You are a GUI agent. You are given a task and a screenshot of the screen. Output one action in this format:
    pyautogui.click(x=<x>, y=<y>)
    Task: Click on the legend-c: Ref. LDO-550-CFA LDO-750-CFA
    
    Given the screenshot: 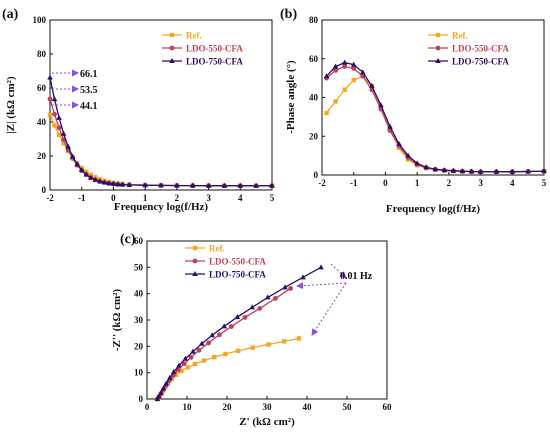 What is the action you would take?
    pyautogui.click(x=225, y=262)
    